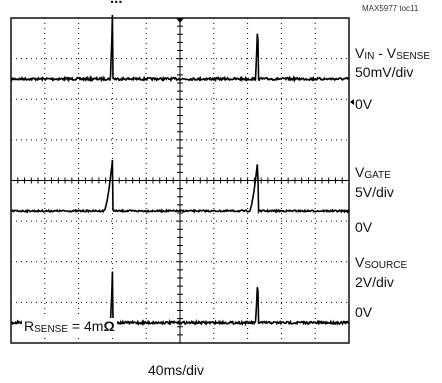 This screenshot has height=383, width=442. I want to click on figure-id: MAX5977 toc11, so click(390, 8).